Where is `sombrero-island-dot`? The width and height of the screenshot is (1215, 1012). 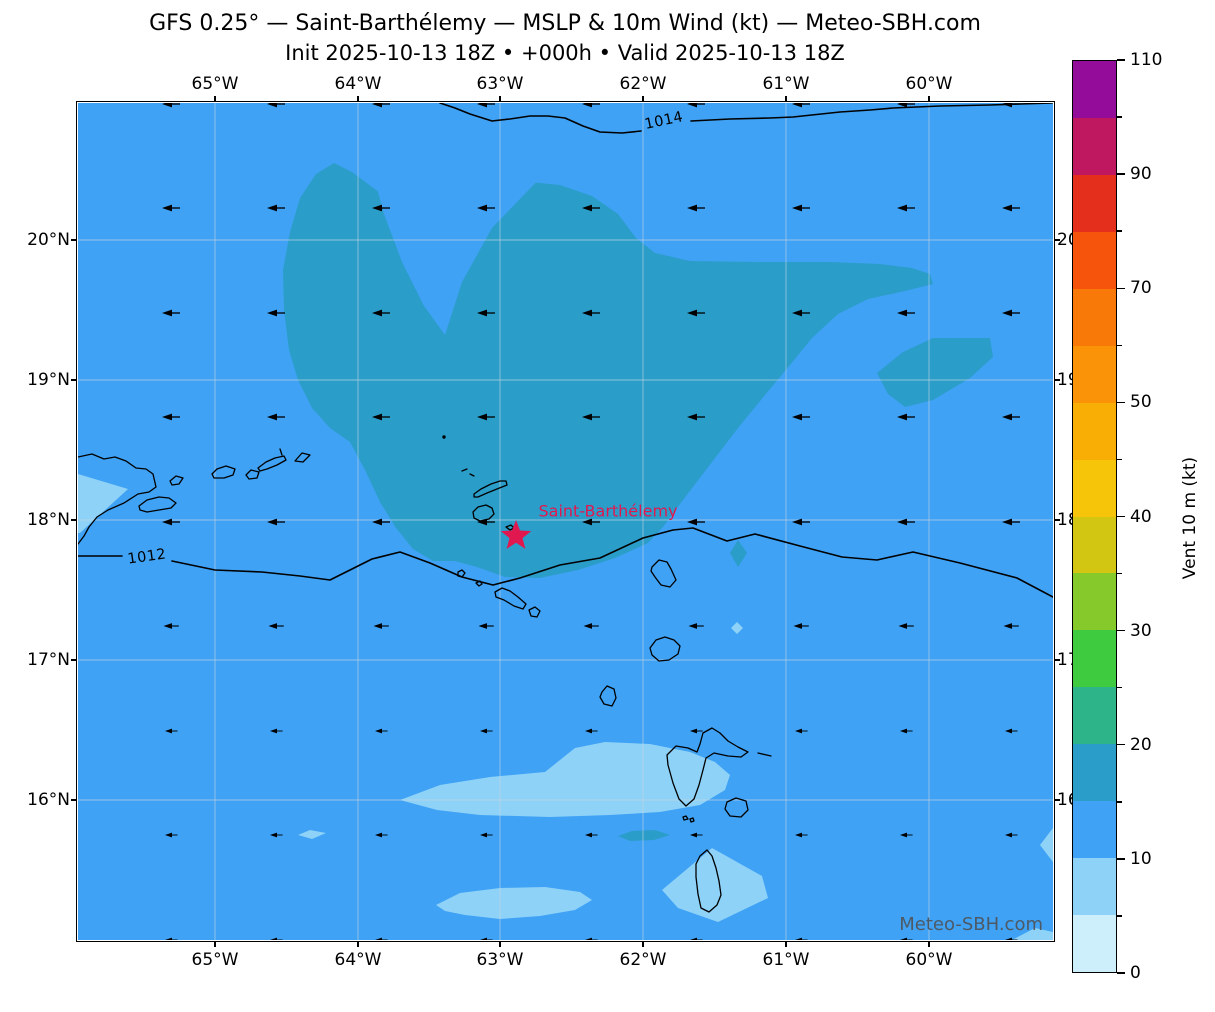 sombrero-island-dot is located at coordinates (444, 437).